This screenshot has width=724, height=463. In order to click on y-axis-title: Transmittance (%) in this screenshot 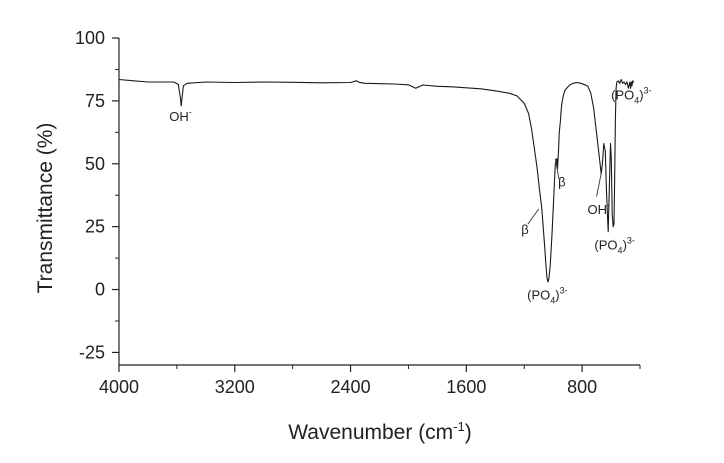, I will do `click(45, 208)`.